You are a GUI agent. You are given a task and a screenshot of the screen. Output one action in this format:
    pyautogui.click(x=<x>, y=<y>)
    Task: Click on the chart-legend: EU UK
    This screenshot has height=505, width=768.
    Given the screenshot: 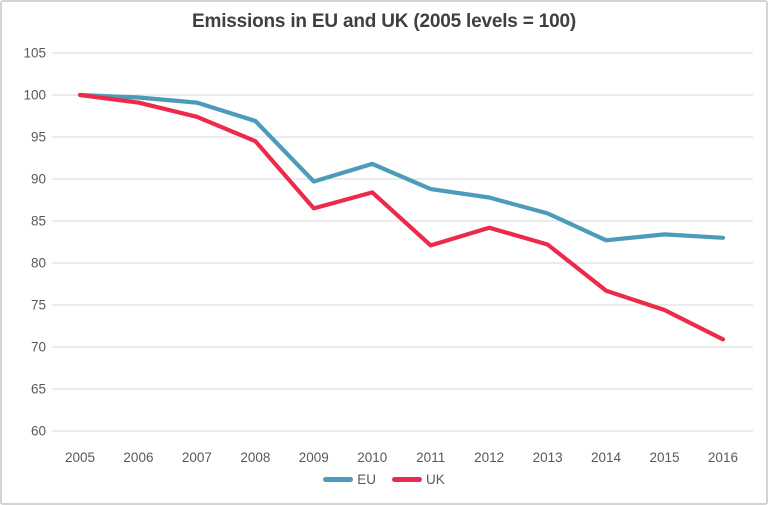 What is the action you would take?
    pyautogui.click(x=384, y=479)
    